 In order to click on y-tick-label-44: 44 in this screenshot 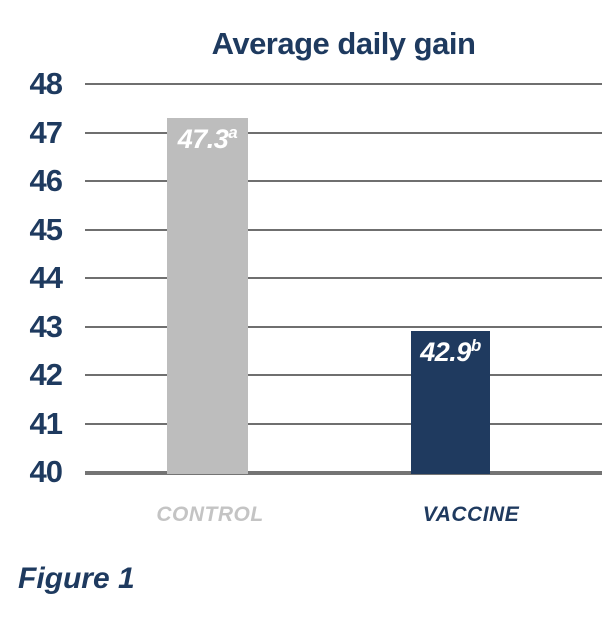, I will do `click(46, 277)`.